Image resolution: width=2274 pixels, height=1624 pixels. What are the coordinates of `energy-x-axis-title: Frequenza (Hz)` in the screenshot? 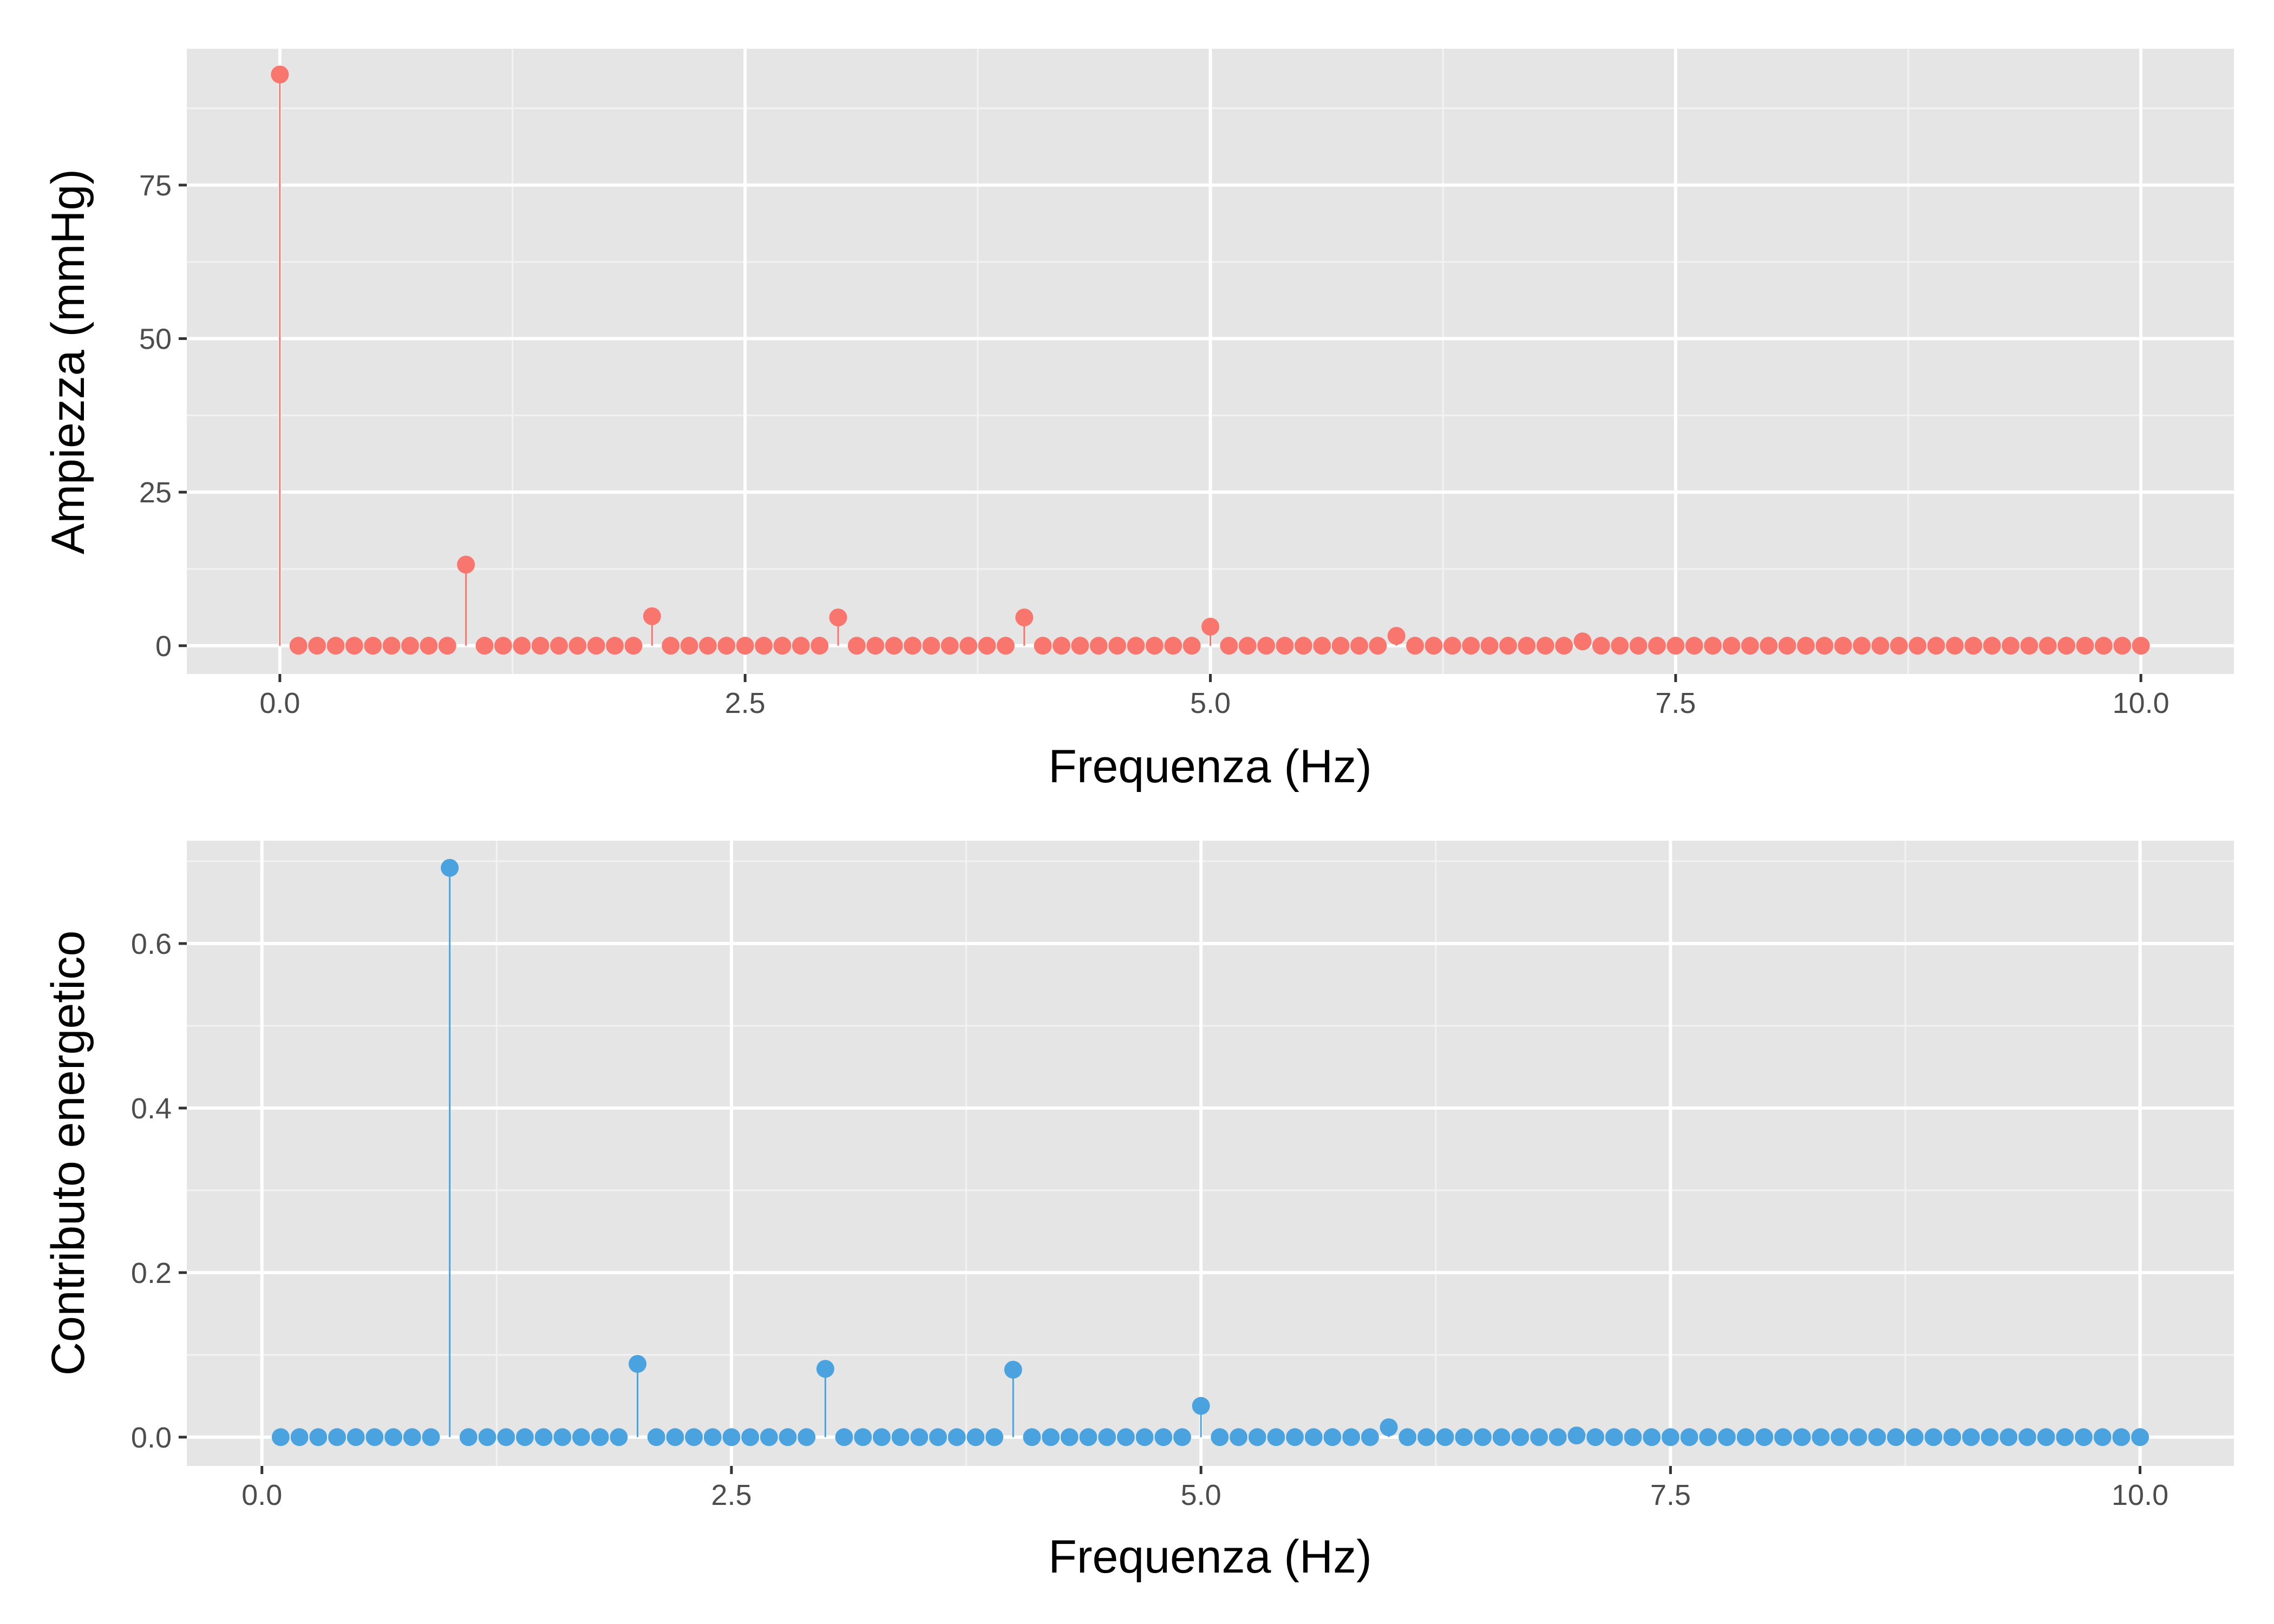 It's located at (1210, 1557).